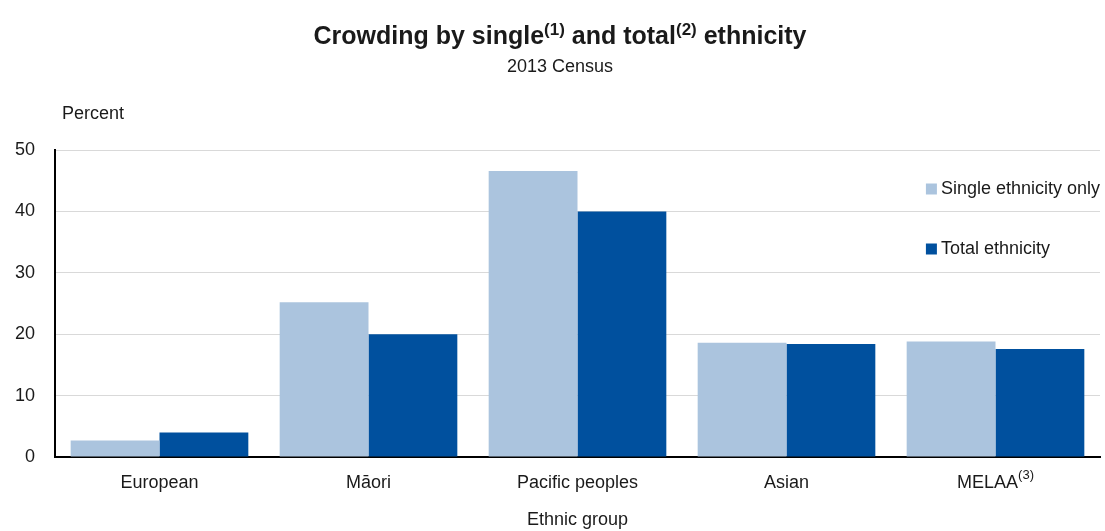 The image size is (1105, 531). I want to click on y-axis-title: Percent, so click(93, 113).